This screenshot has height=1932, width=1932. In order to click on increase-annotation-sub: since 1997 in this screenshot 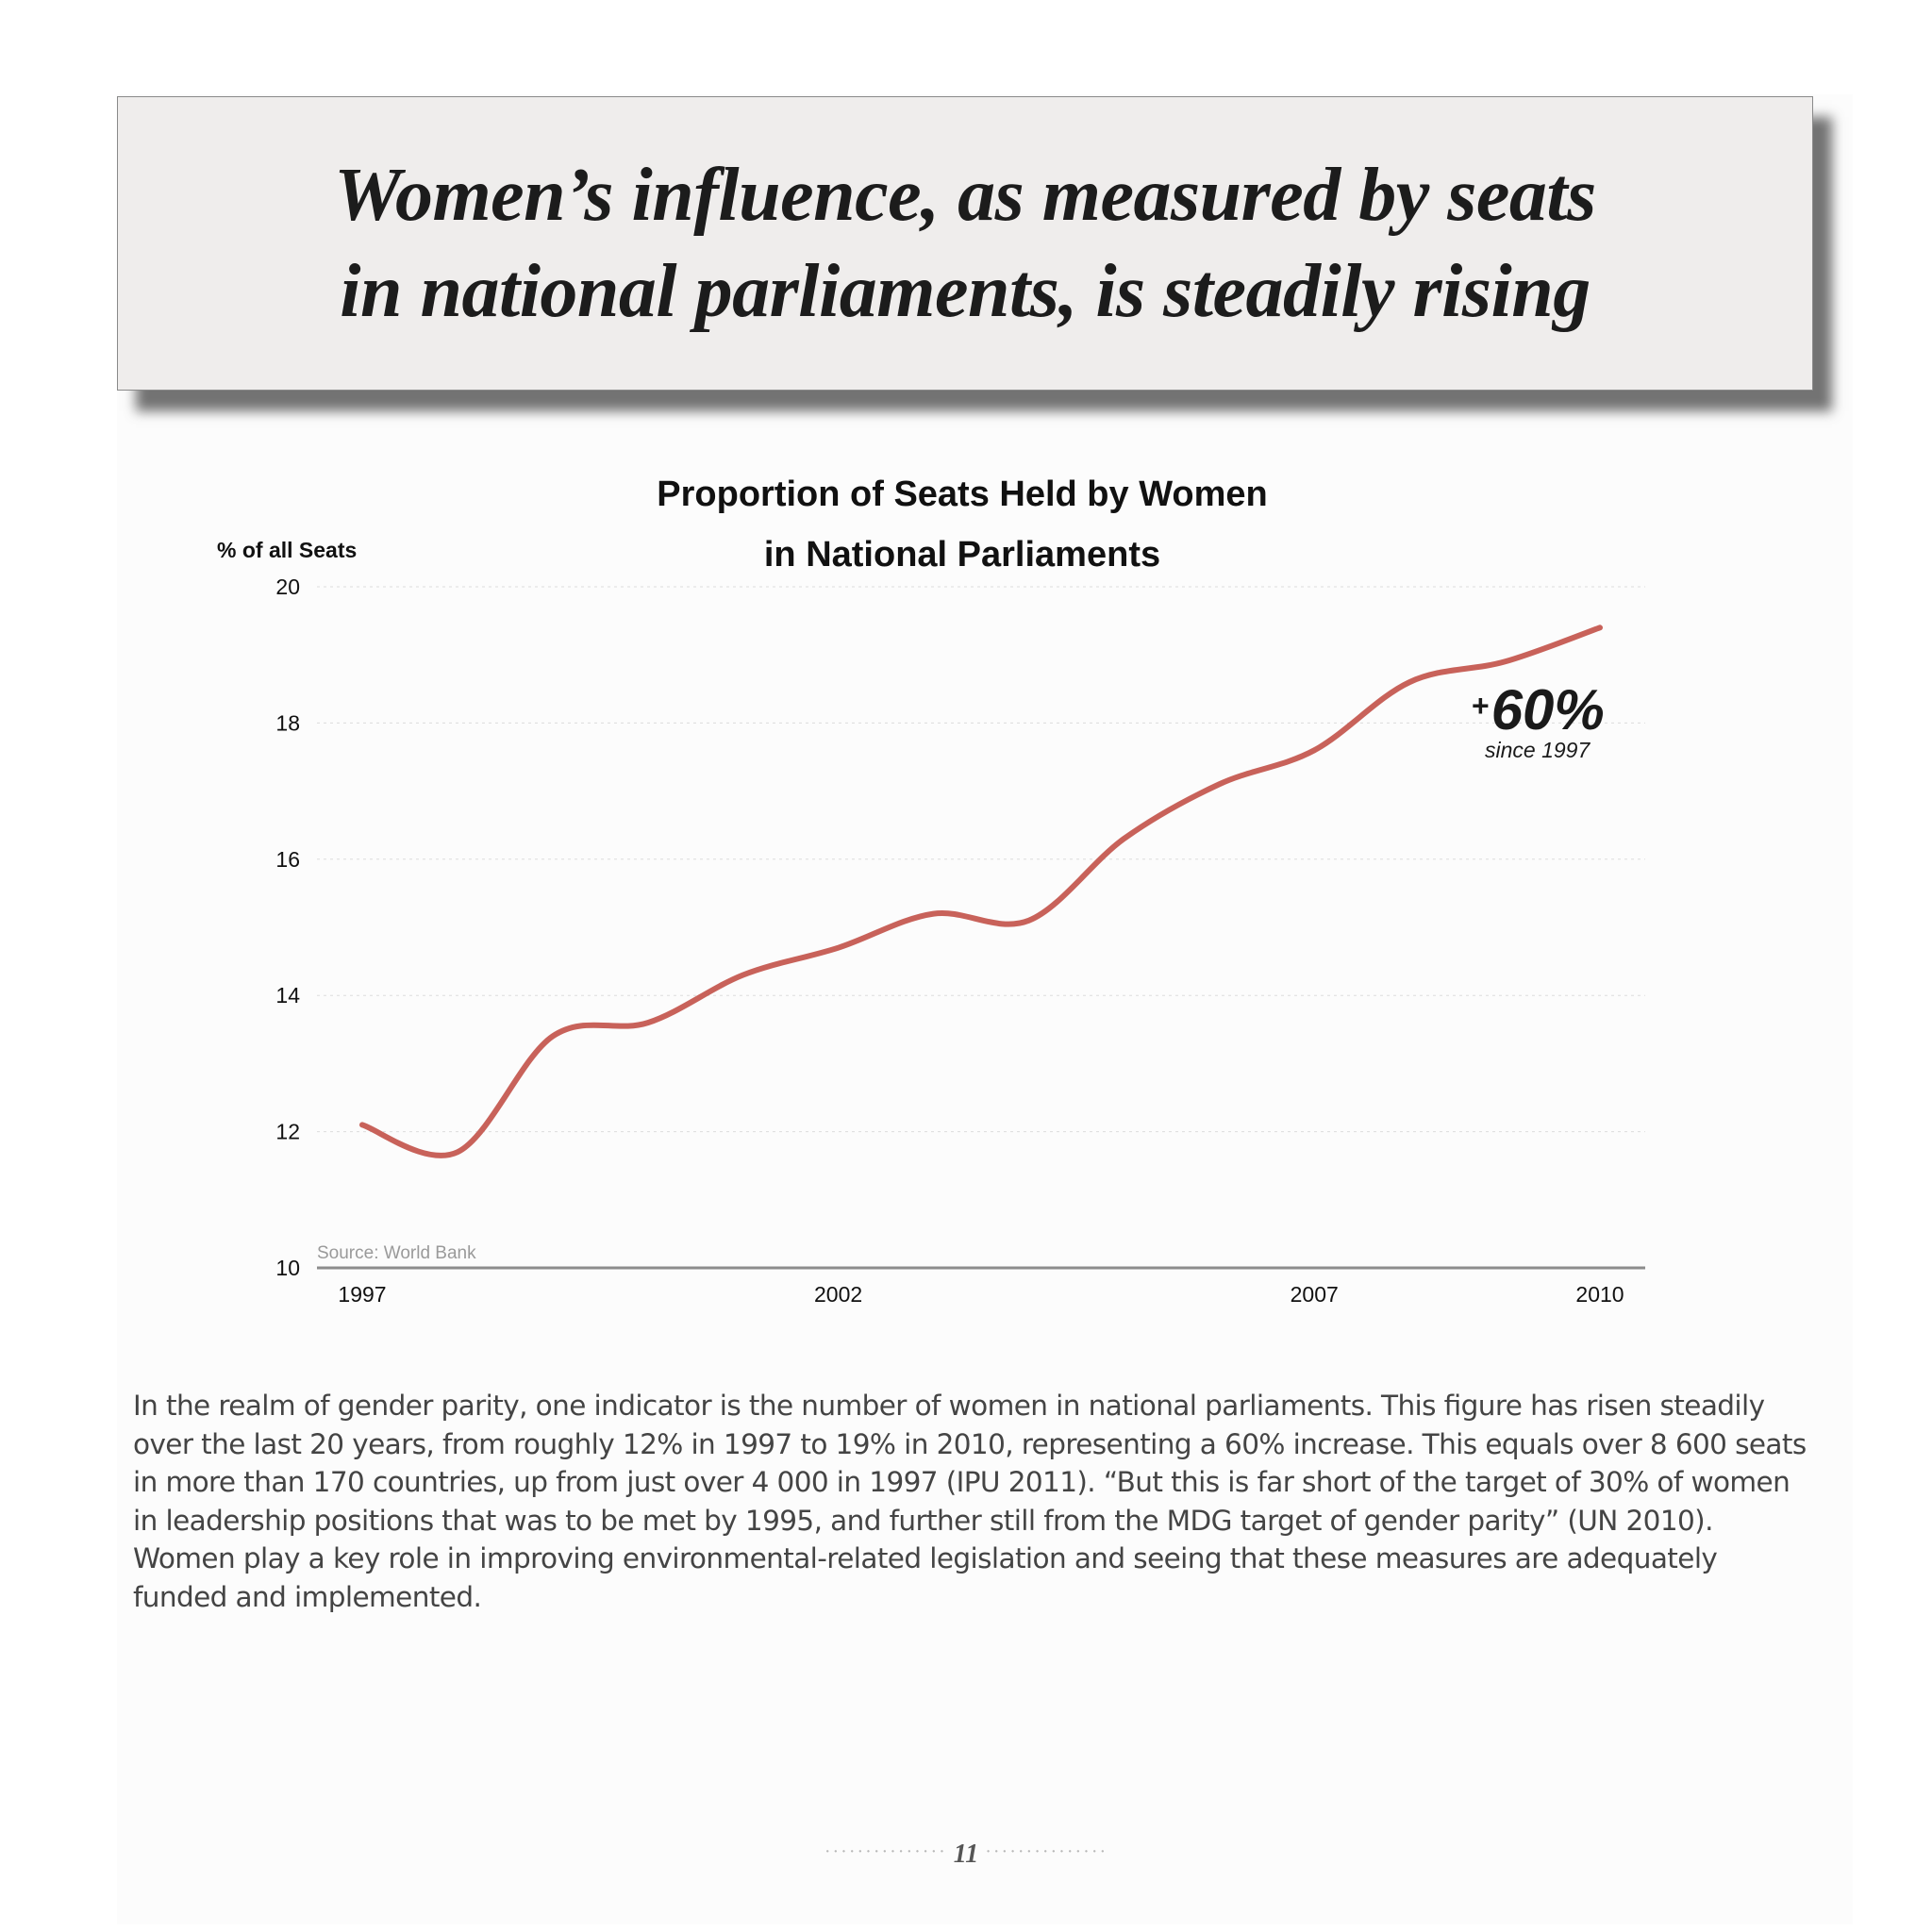, I will do `click(1538, 750)`.